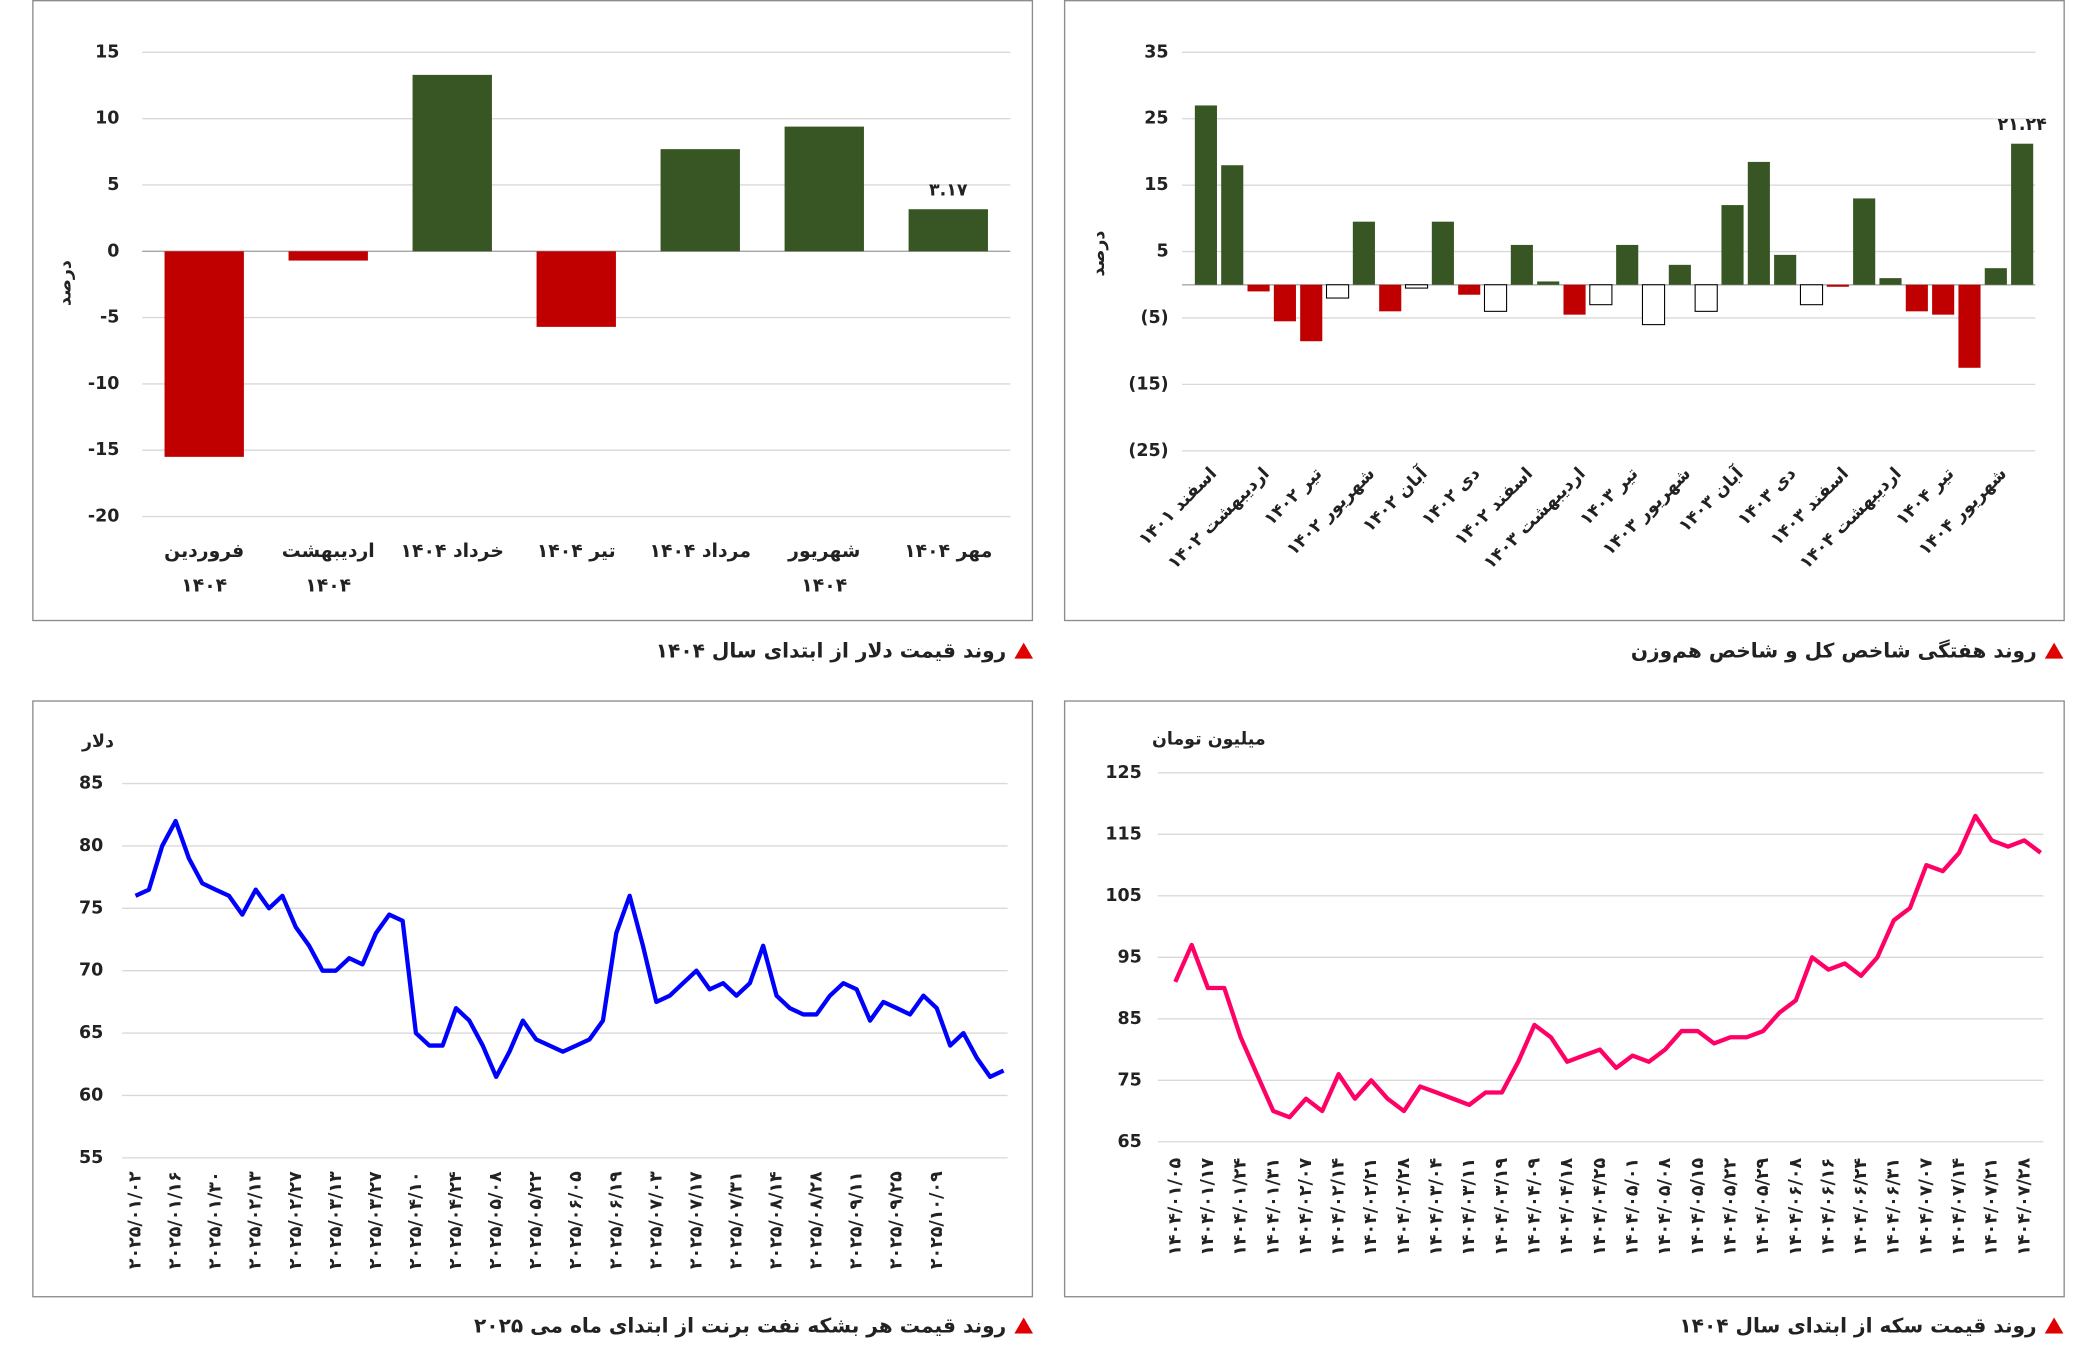 The width and height of the screenshot is (2093, 1364). I want to click on y-axis-label: میلیون تومان, so click(1209, 739).